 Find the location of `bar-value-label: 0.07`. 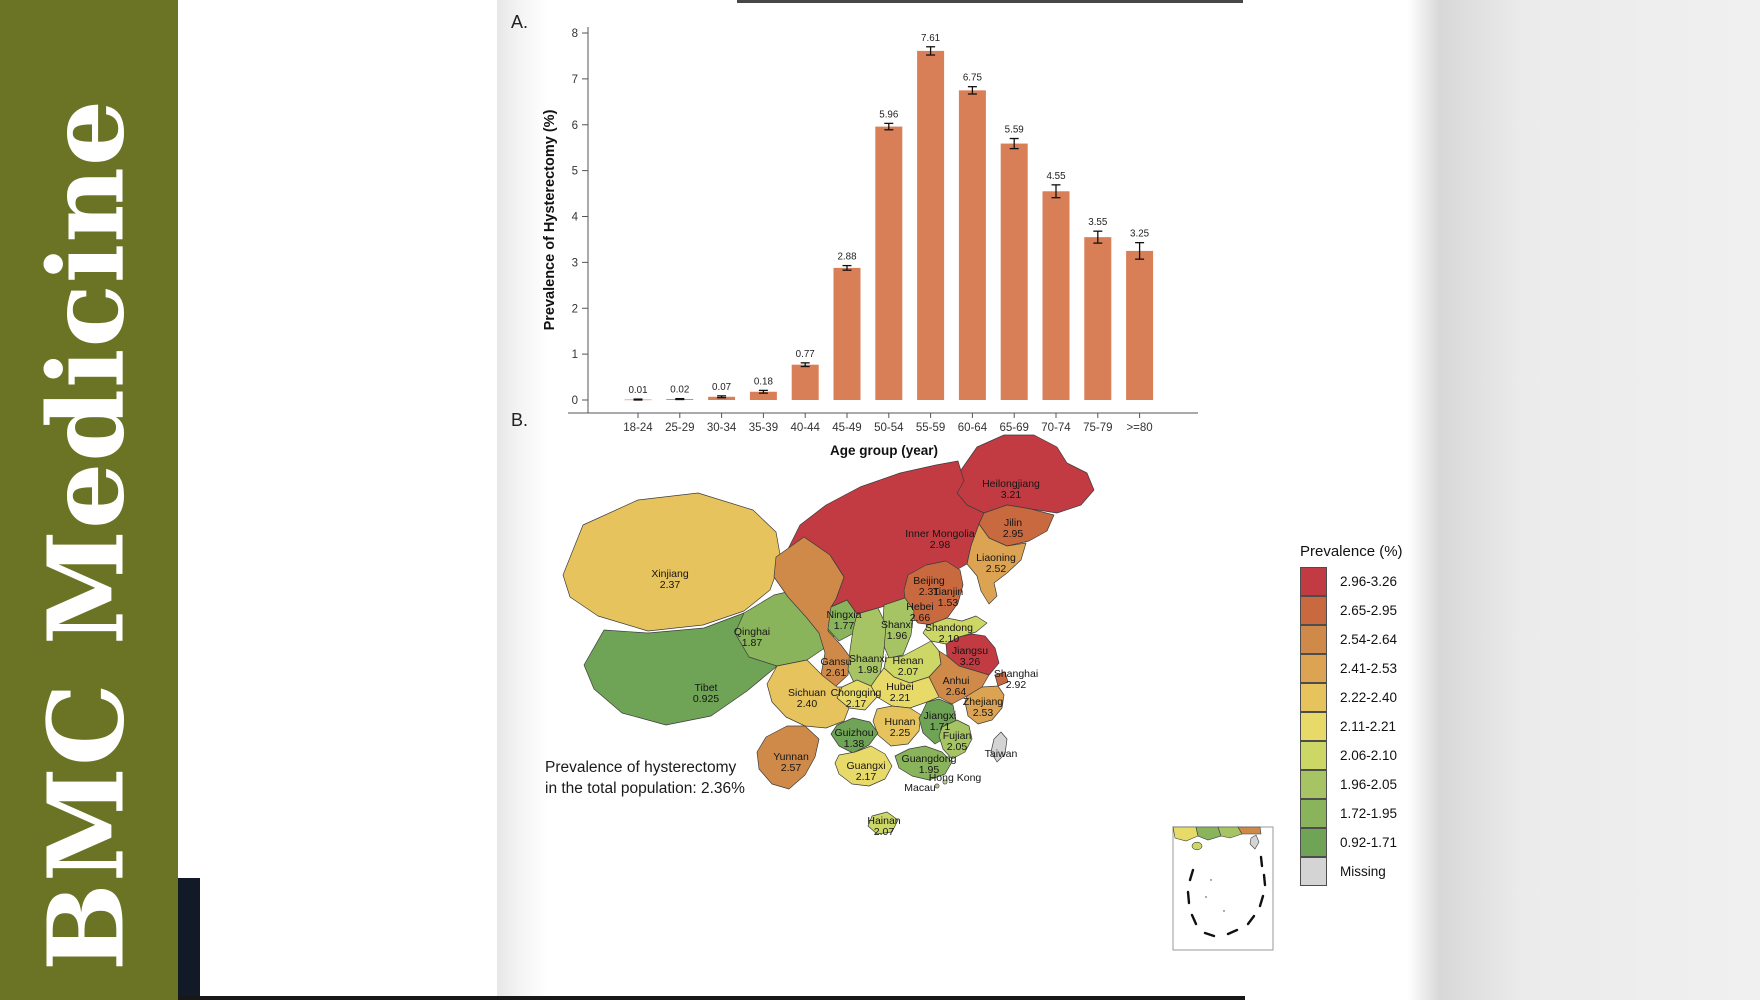

bar-value-label: 0.07 is located at coordinates (721, 387).